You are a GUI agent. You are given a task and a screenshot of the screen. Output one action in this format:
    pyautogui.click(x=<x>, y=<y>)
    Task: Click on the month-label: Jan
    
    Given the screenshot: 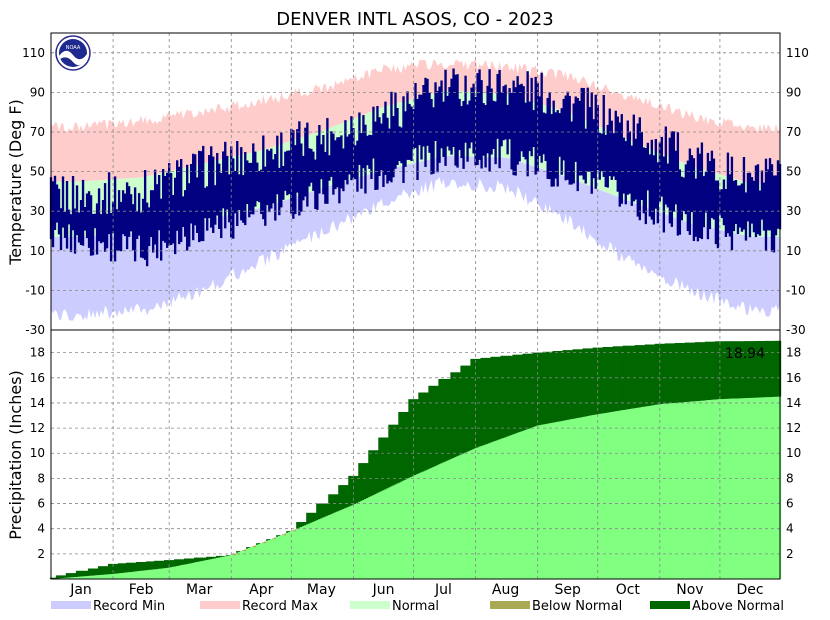 What is the action you would take?
    pyautogui.click(x=80, y=590)
    